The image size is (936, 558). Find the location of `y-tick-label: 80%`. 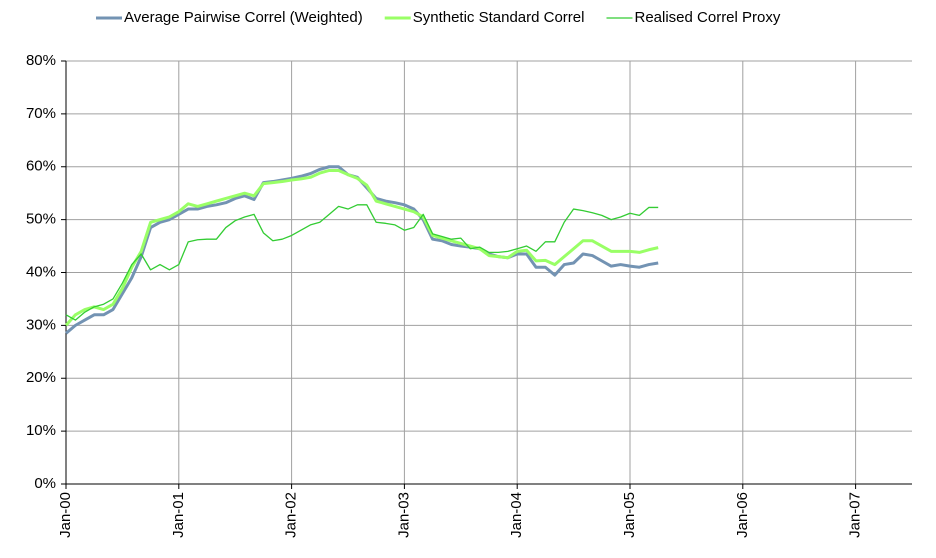

y-tick-label: 80% is located at coordinates (41, 60).